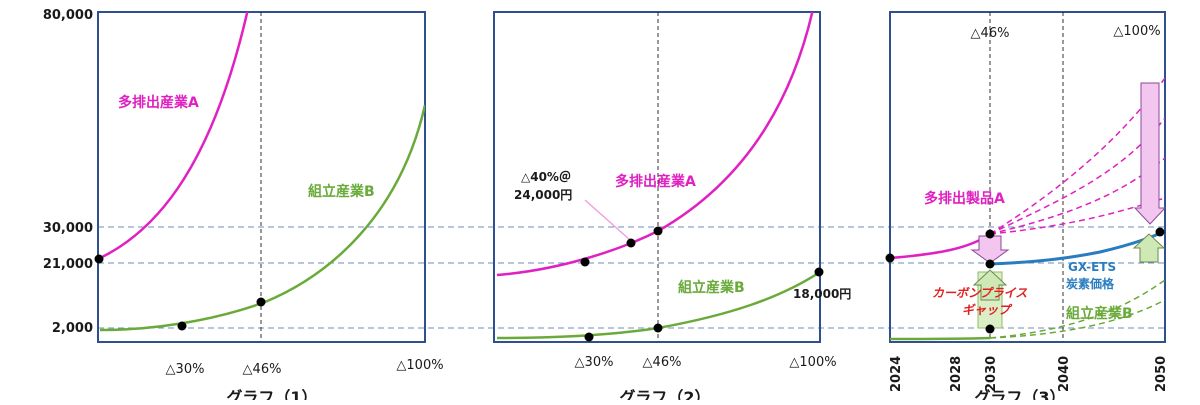  Describe the element at coordinates (956, 374) in the screenshot. I see `chart-3-x-tick-2028: 2028` at that location.